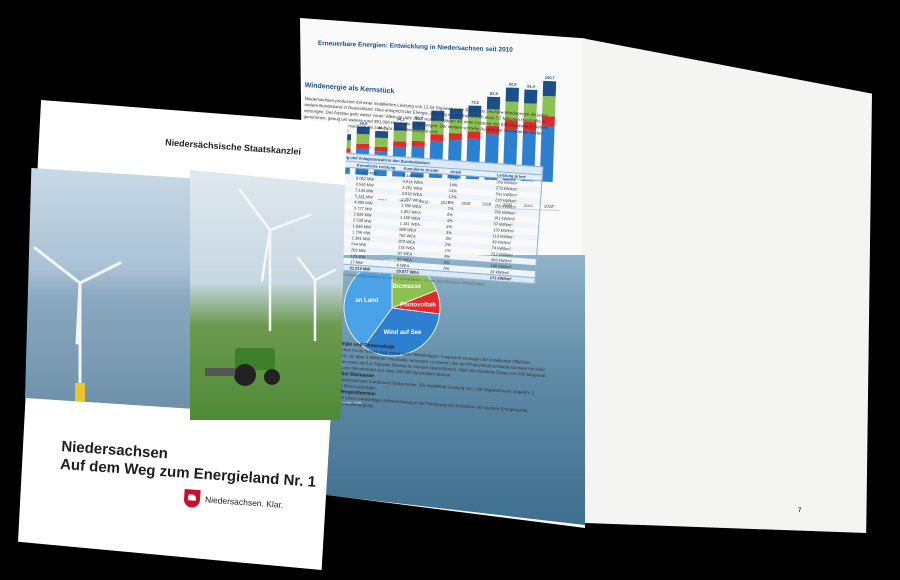  Describe the element at coordinates (548, 131) in the screenshot. I see `bar-2022*` at that location.